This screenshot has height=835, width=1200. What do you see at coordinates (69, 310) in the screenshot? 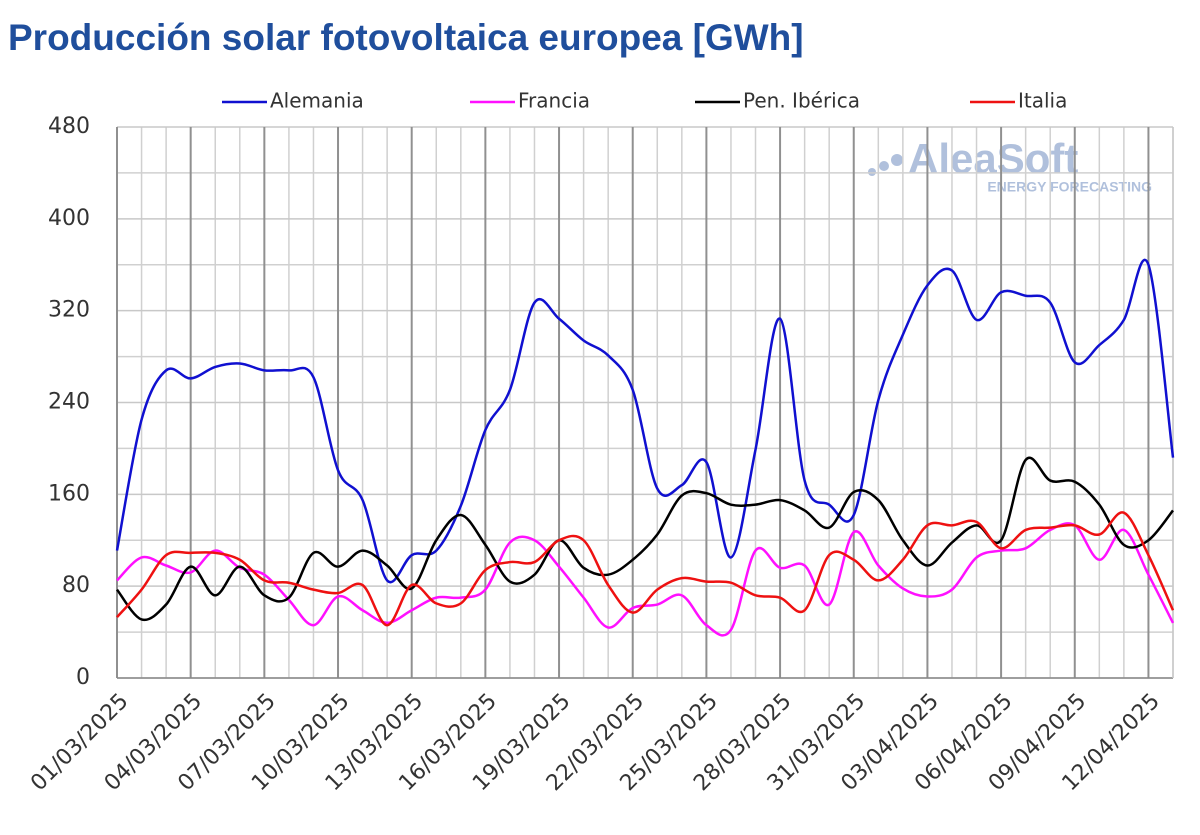
I see `y-tick-label: 320` at bounding box center [69, 310].